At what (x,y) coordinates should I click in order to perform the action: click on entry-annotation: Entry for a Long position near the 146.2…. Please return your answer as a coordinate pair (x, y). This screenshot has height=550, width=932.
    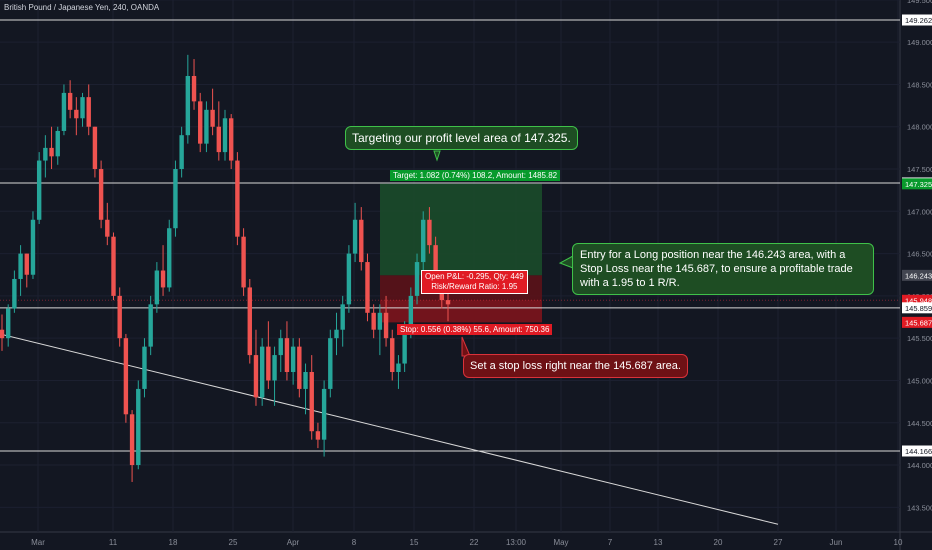
    Looking at the image, I should click on (723, 269).